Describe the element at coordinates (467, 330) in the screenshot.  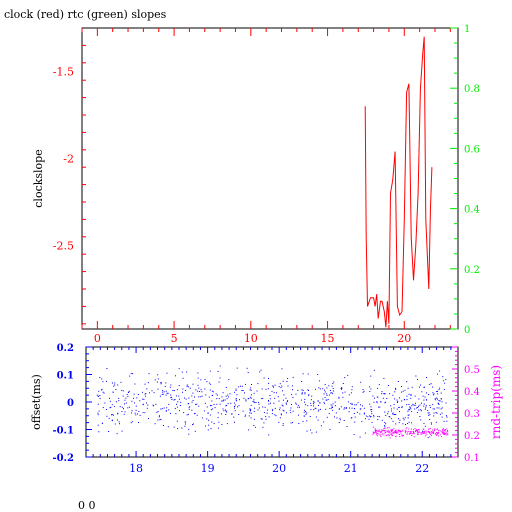
I see `top-y-tick-label-right: 0` at that location.